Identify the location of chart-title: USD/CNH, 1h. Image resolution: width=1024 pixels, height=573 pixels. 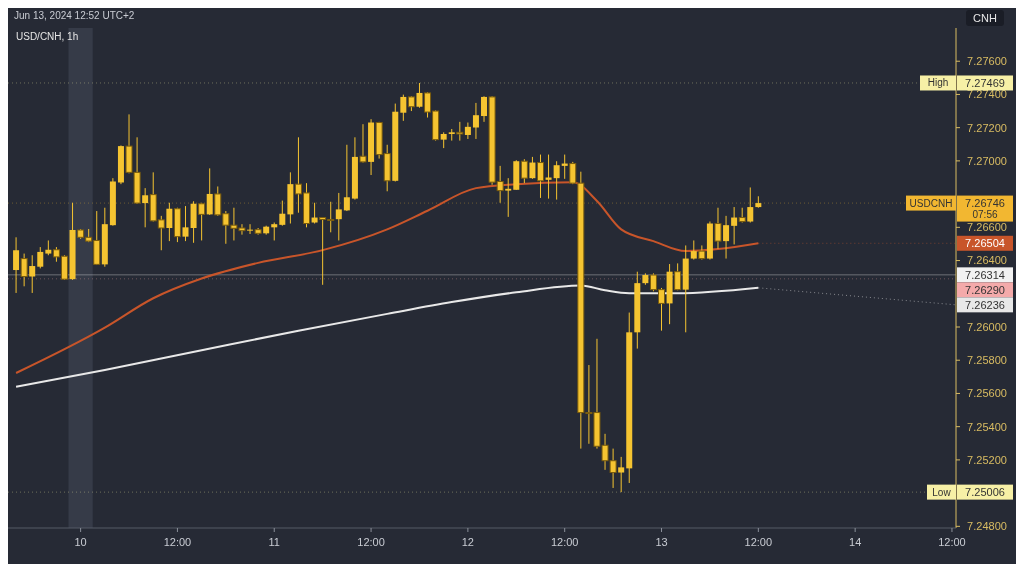
(47, 36).